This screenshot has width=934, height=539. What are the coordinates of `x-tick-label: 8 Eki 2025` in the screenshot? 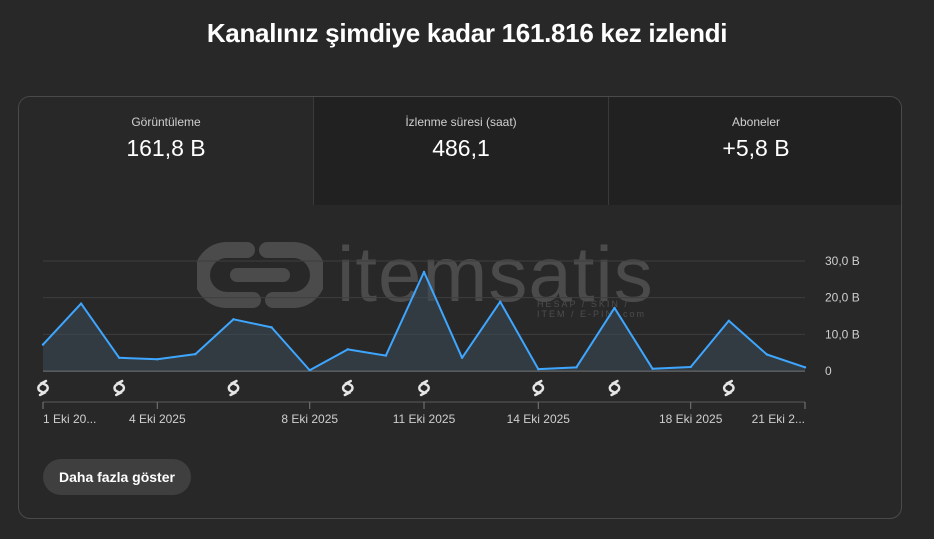 It's located at (309, 419).